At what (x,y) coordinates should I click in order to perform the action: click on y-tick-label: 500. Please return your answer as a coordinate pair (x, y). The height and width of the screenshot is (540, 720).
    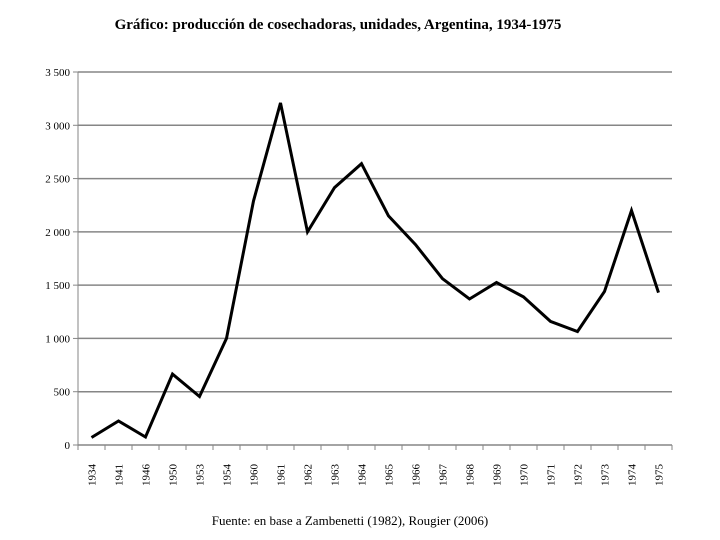
    Looking at the image, I should click on (62, 393).